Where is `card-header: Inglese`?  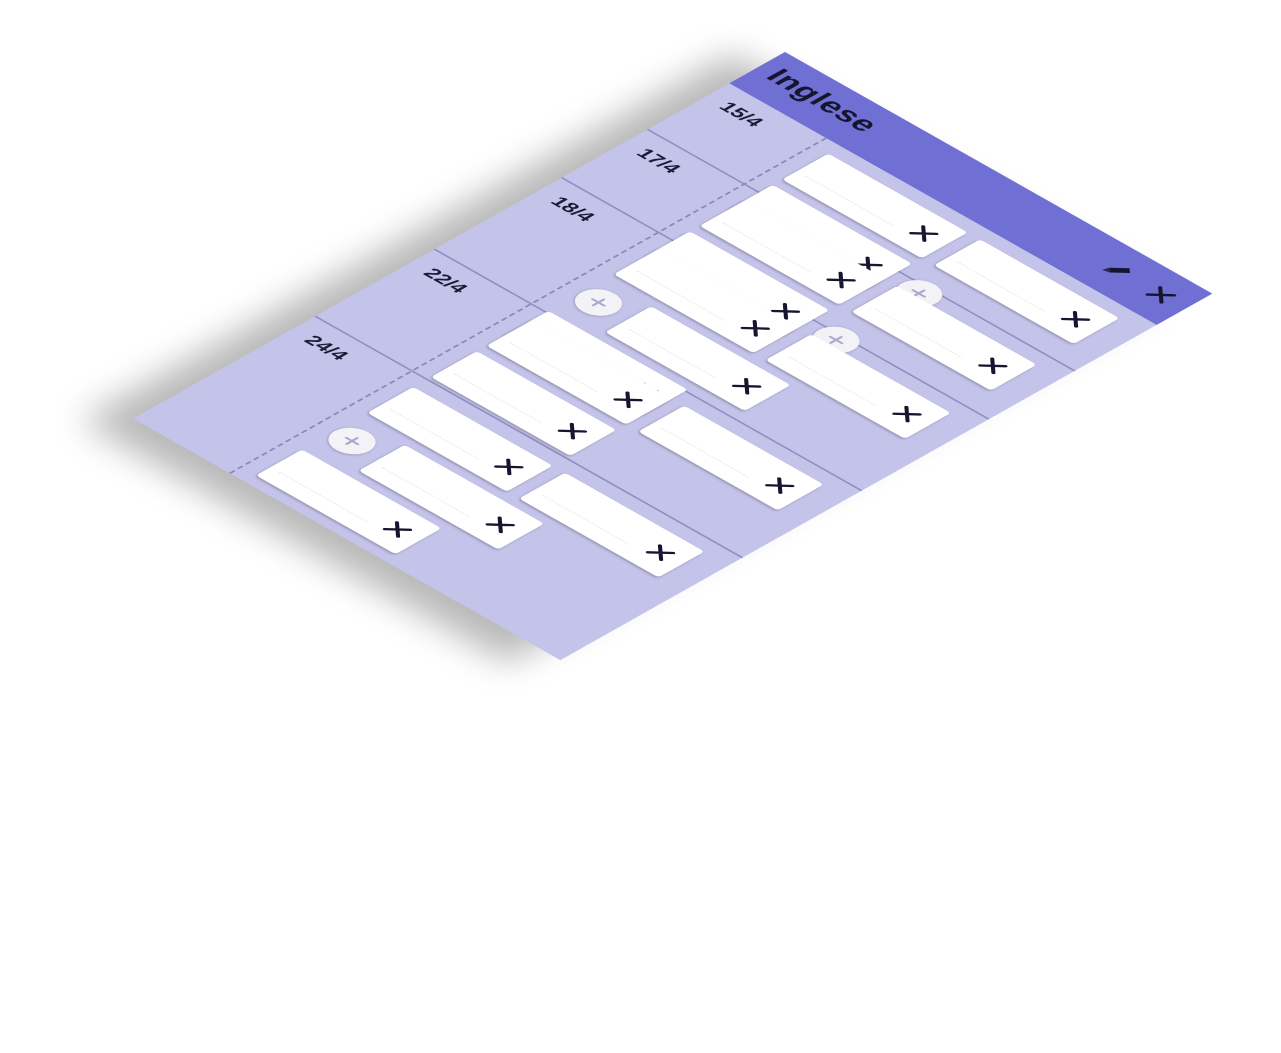
card-header: Inglese is located at coordinates (971, 188).